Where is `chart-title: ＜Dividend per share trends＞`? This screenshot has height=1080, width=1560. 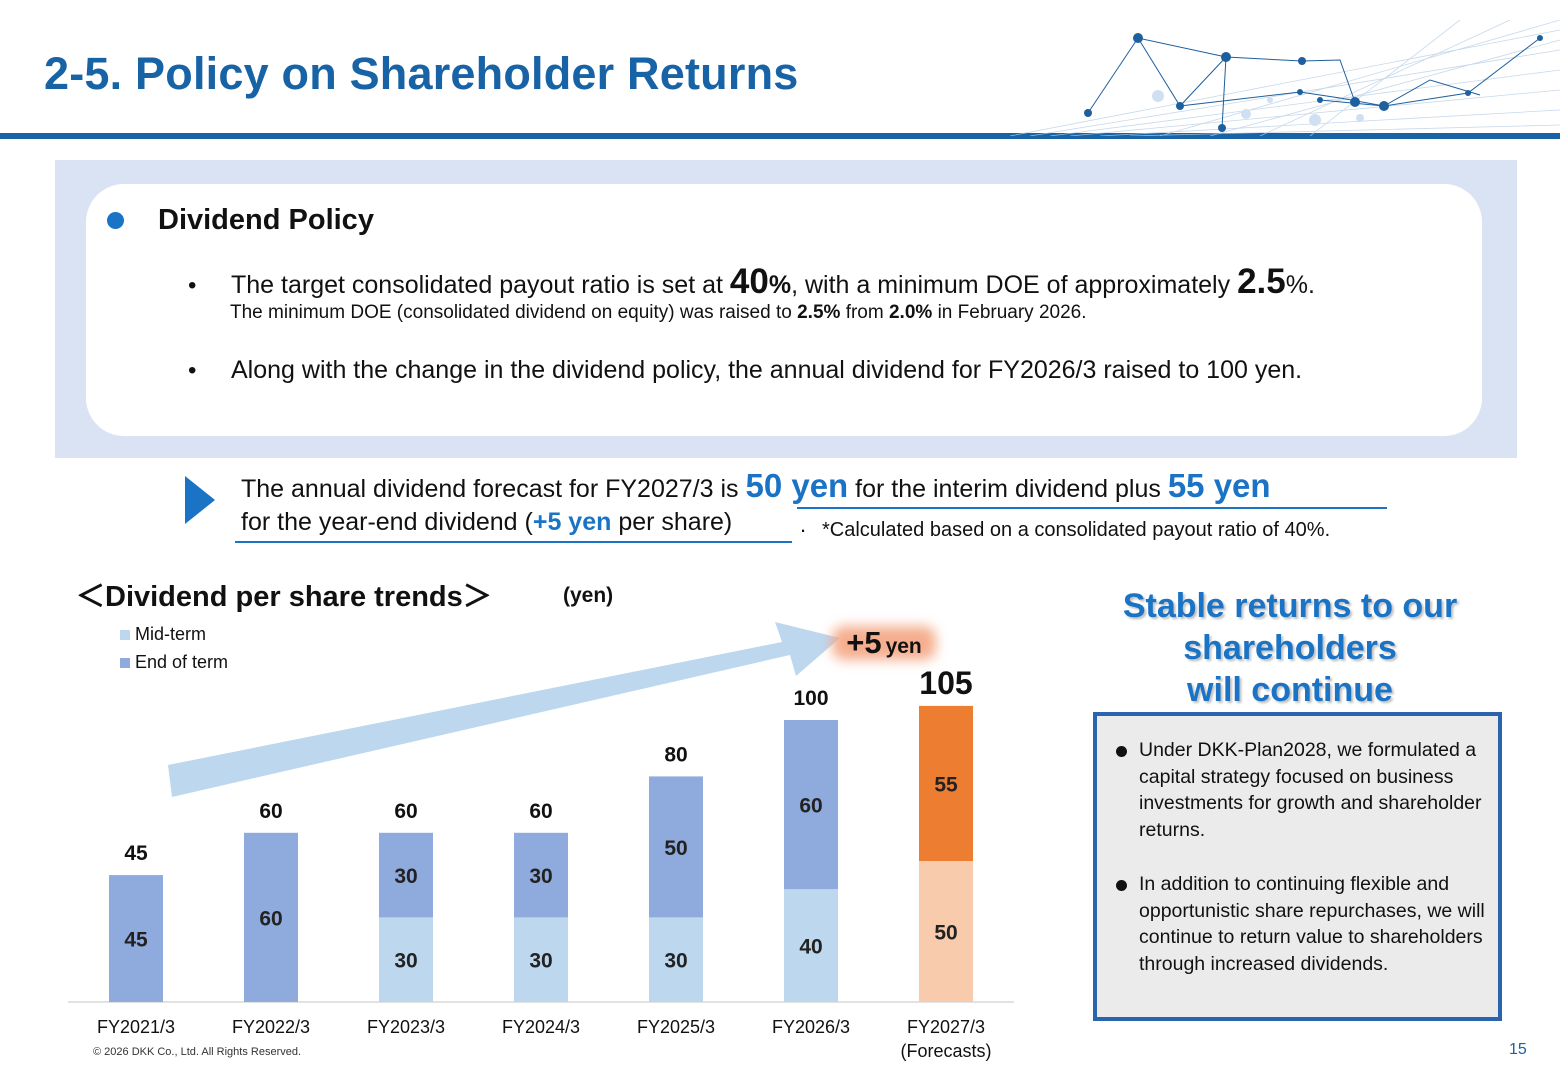
chart-title: ＜Dividend per share trends＞ is located at coordinates (284, 597).